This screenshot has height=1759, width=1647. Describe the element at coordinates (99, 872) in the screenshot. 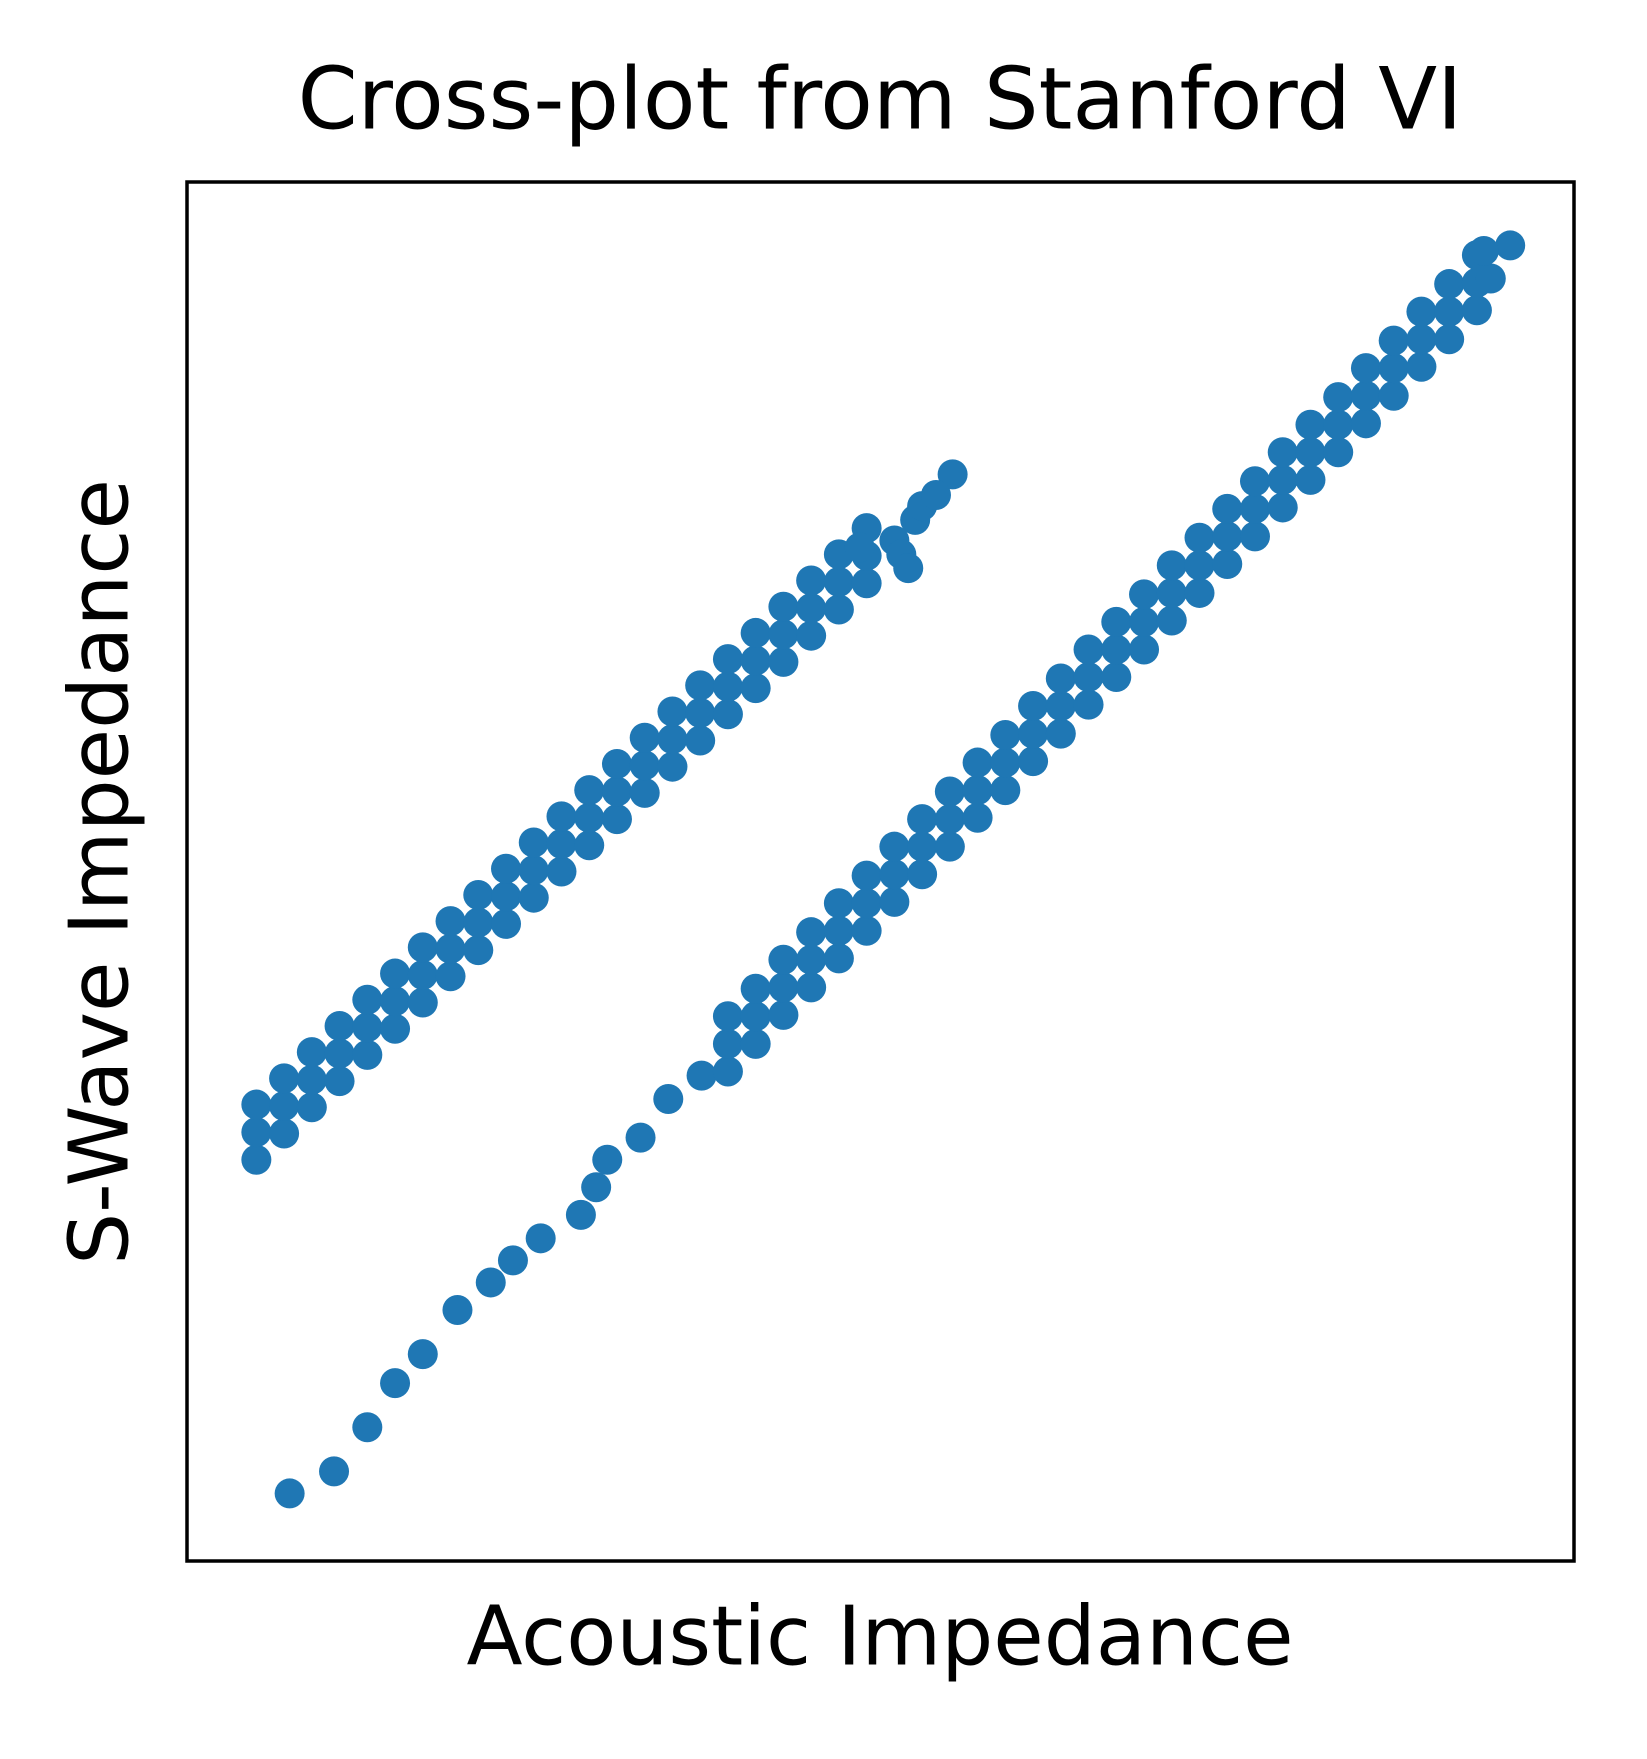

I see `y-axis-label: S-Wave Impedance` at that location.